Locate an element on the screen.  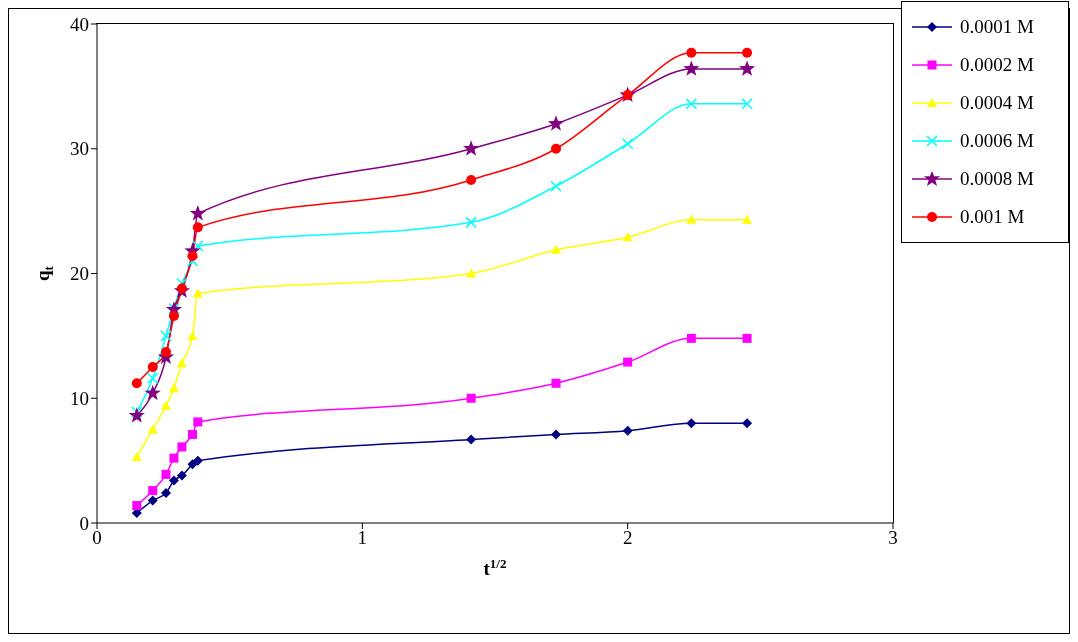
x-tick-label: 2 is located at coordinates (627, 538).